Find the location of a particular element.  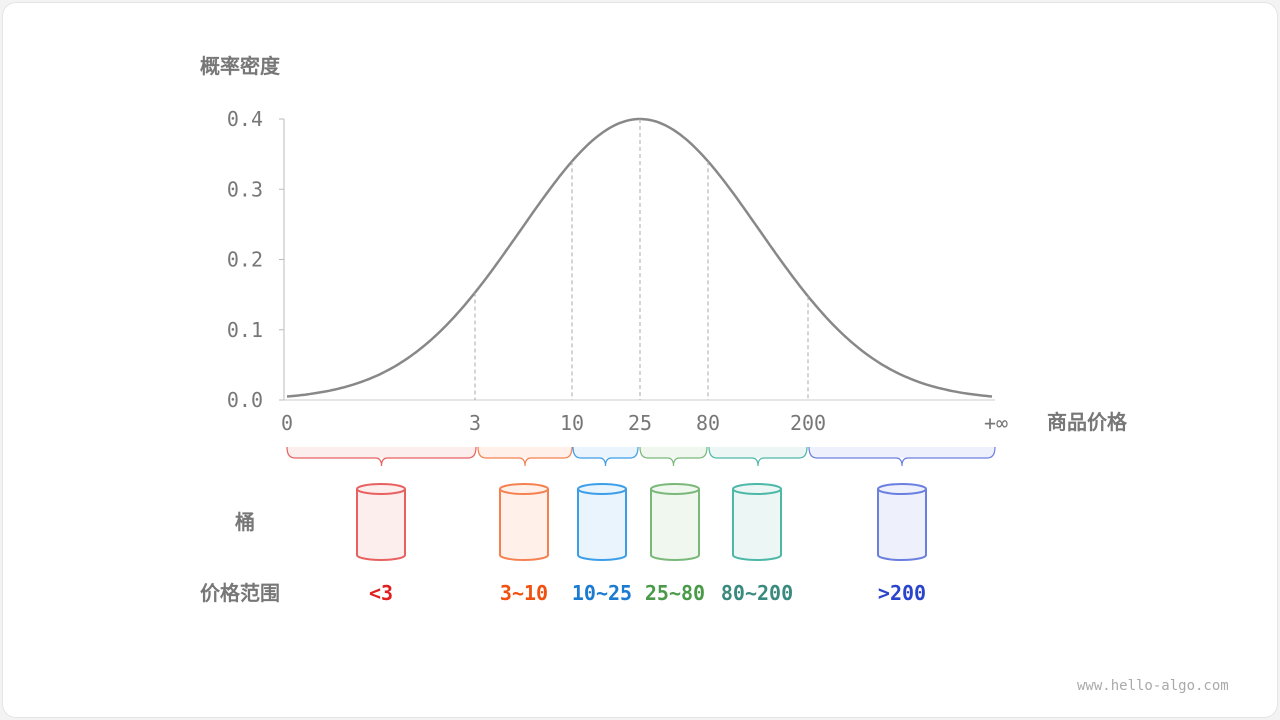

bucket-range-label: 25~80 is located at coordinates (675, 593).